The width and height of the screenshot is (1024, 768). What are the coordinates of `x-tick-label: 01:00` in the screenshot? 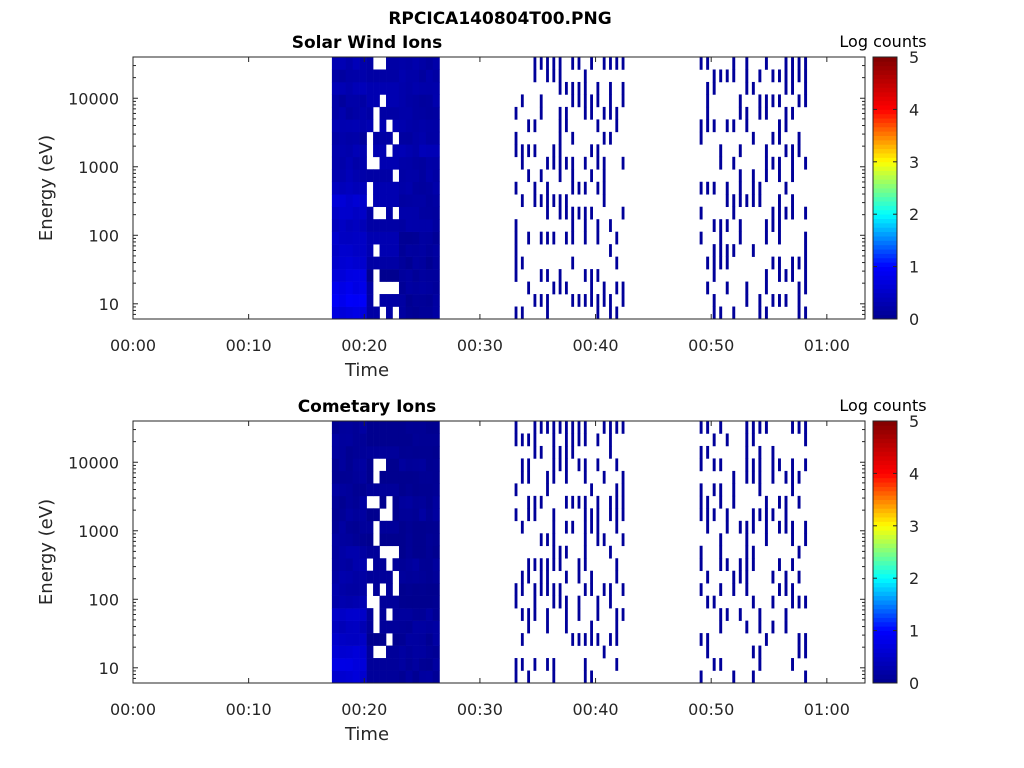 It's located at (827, 345).